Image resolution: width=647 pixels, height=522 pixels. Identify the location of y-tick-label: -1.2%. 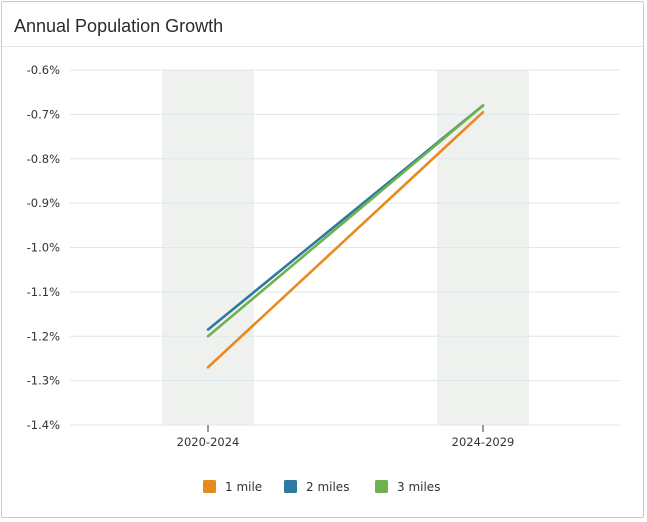
(43, 336).